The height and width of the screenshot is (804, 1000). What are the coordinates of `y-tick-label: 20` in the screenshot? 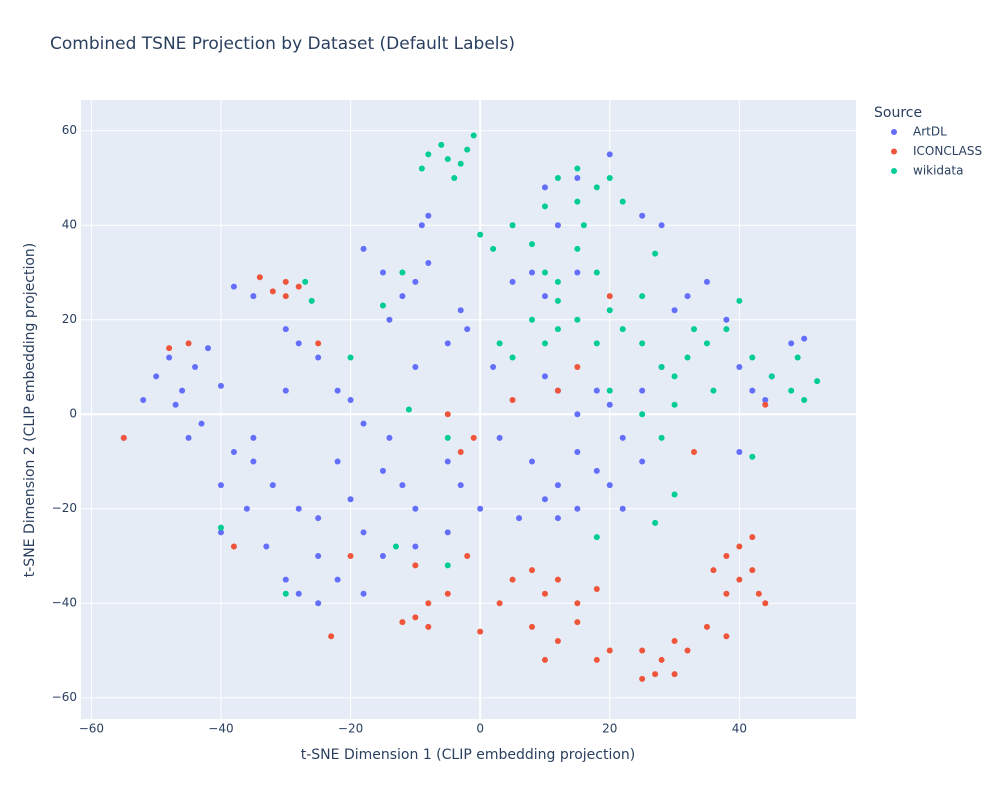 It's located at (69, 319).